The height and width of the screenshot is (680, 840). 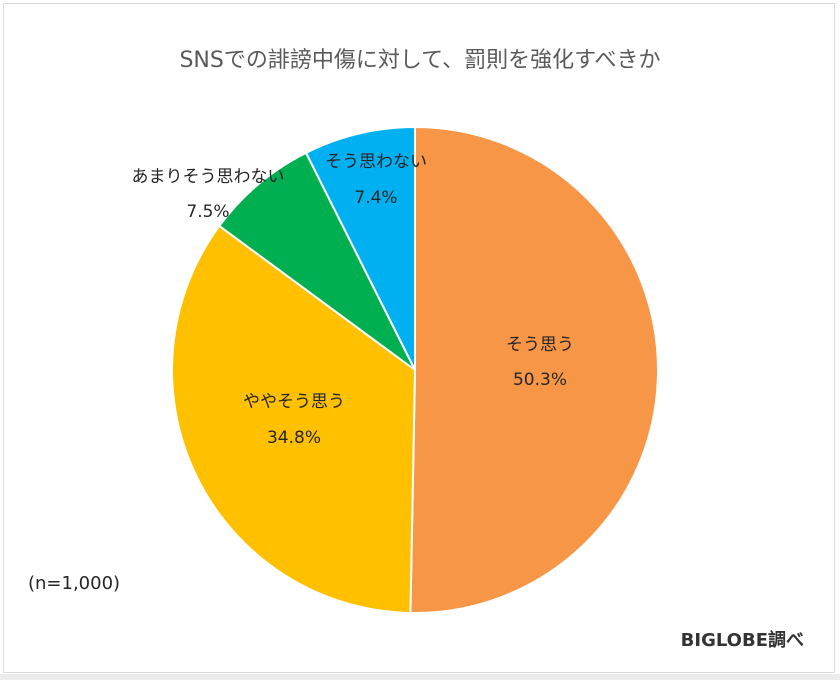 I want to click on value-slice-0: 50.3%, so click(x=540, y=380).